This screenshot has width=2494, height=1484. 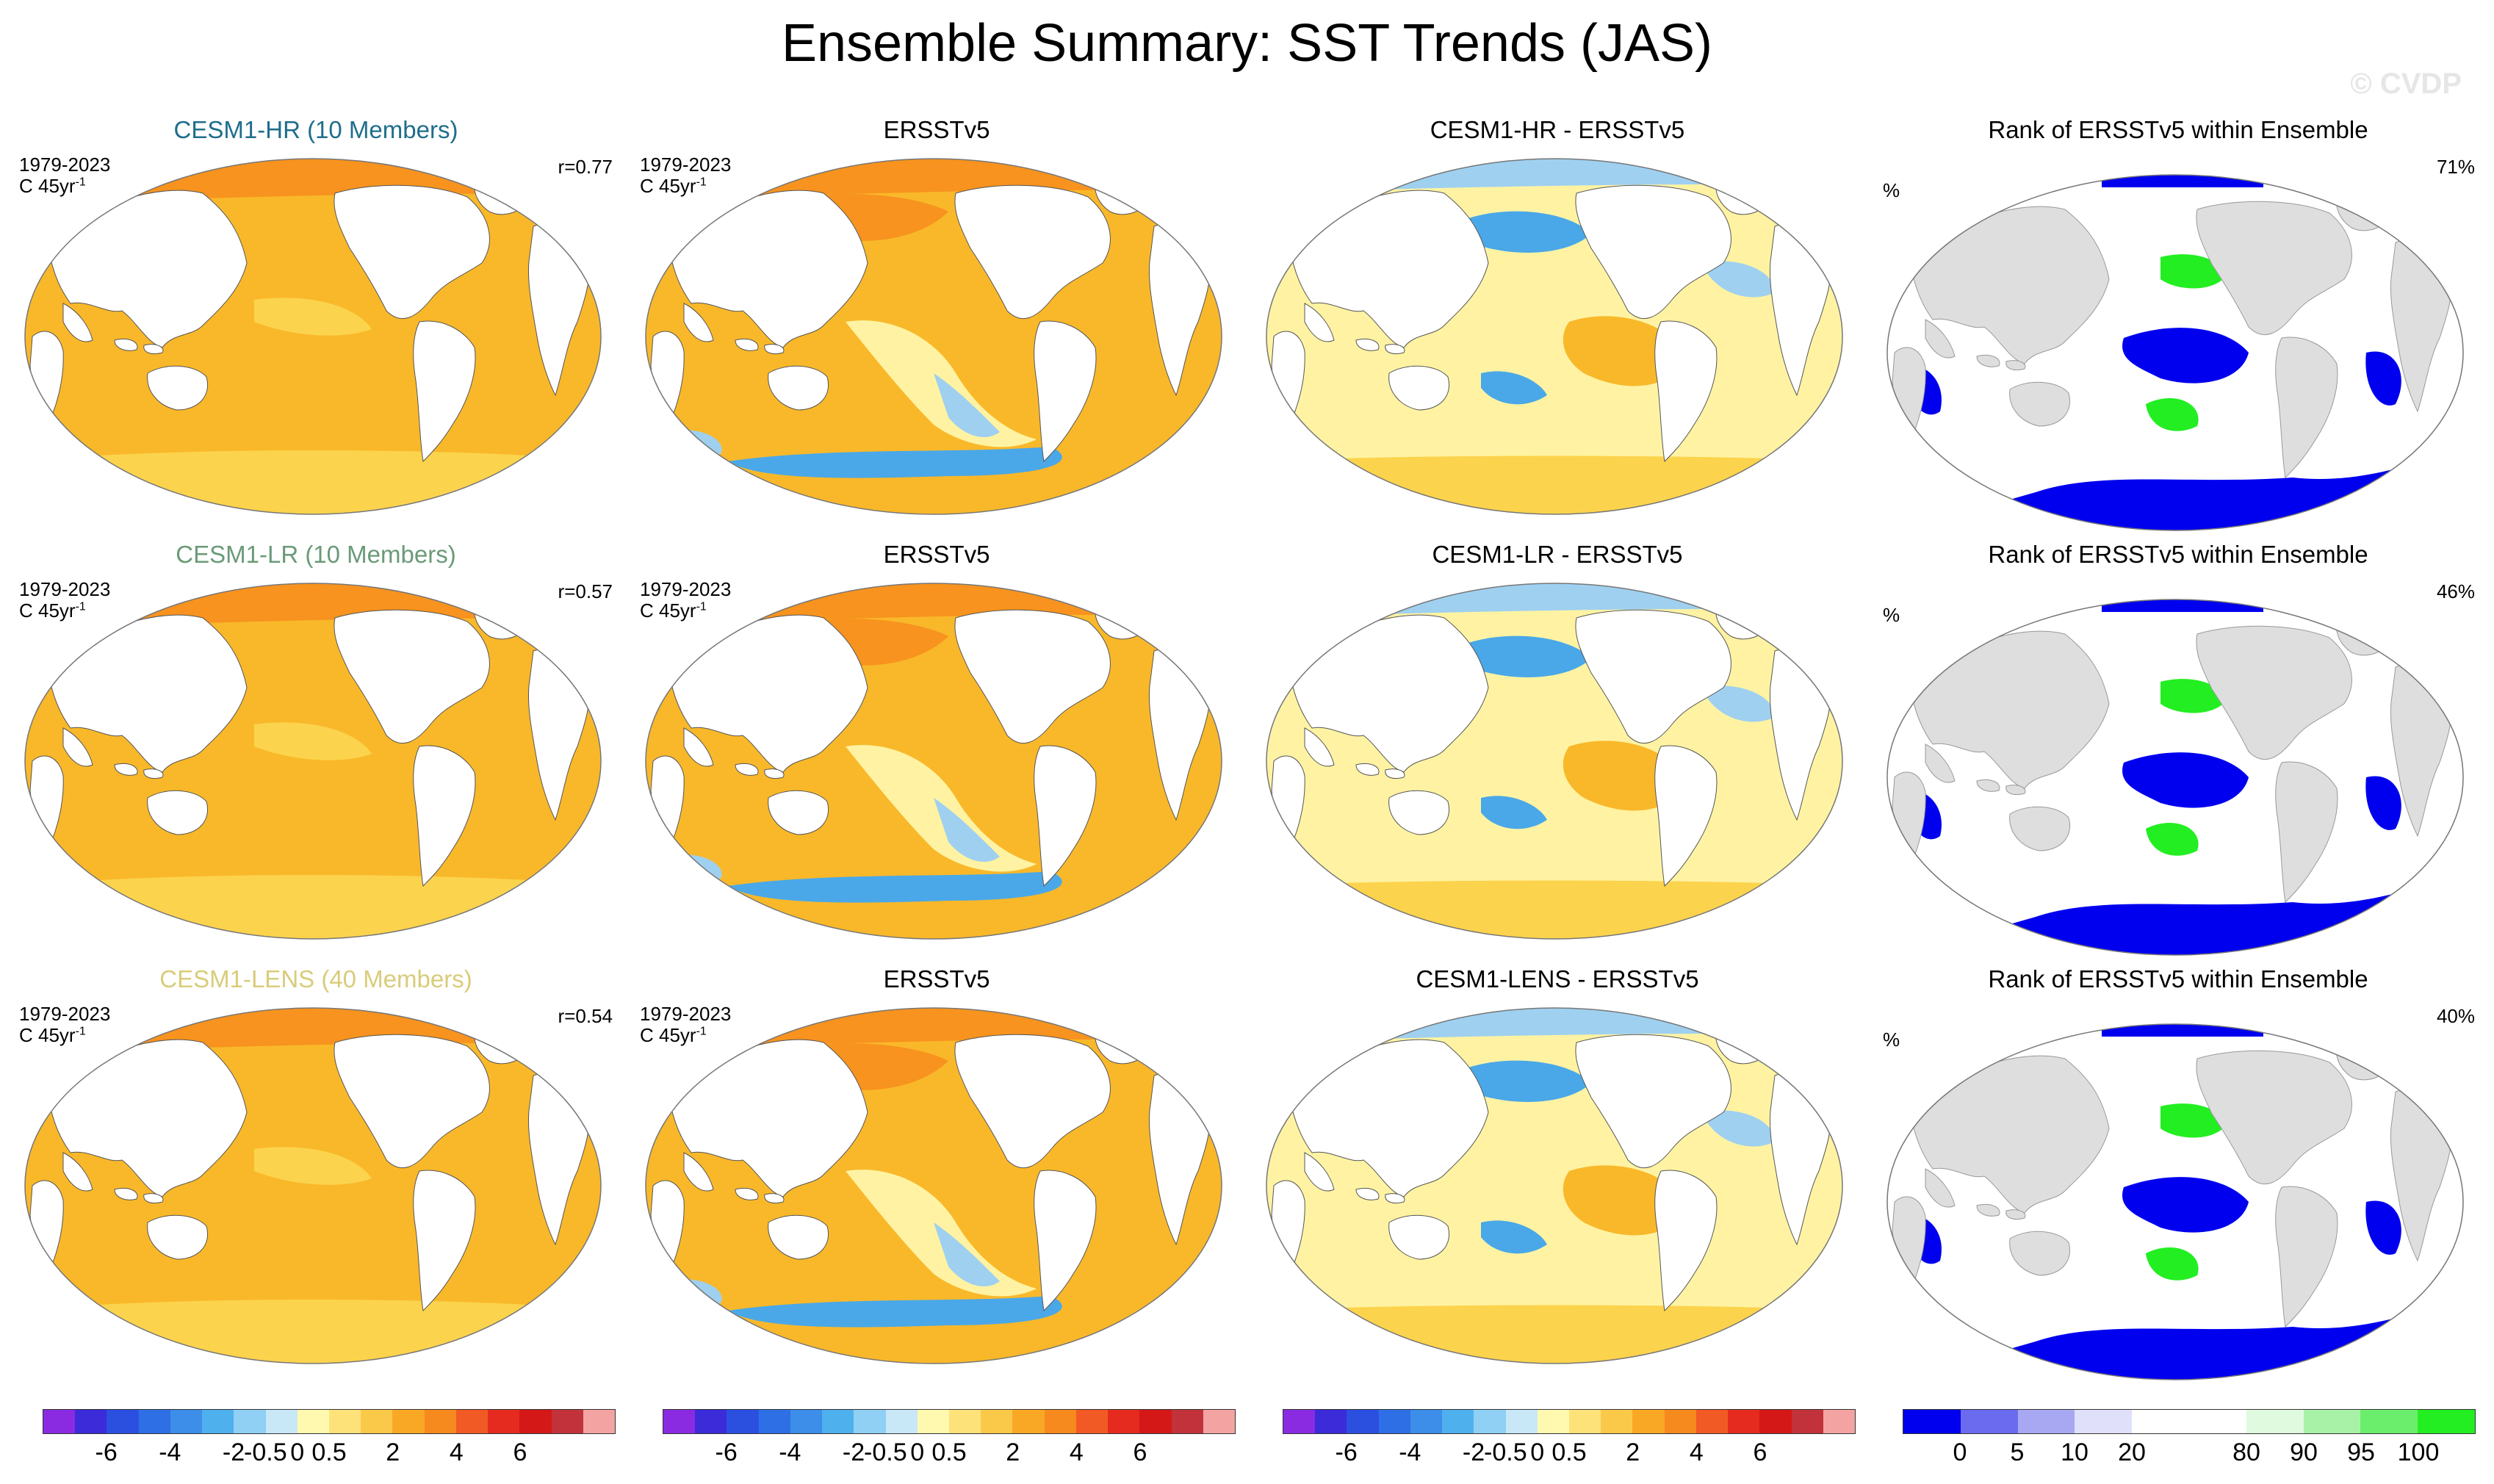 I want to click on pattern-correlation: r=0.57, so click(x=585, y=591).